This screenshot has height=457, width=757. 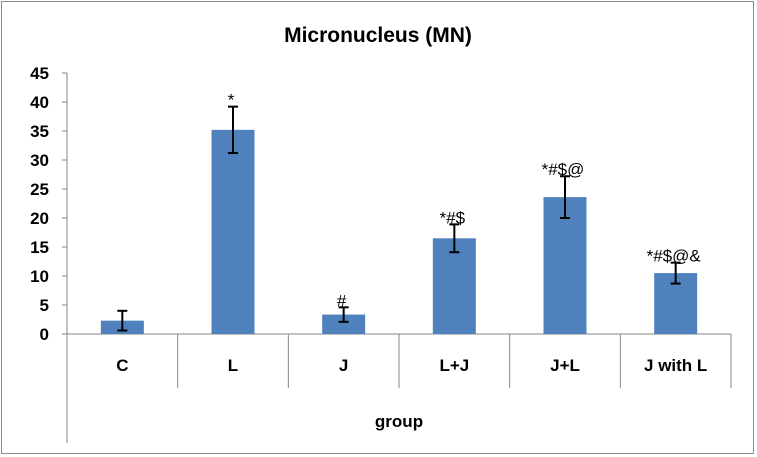 What do you see at coordinates (39, 73) in the screenshot?
I see `y-tick-label: 45` at bounding box center [39, 73].